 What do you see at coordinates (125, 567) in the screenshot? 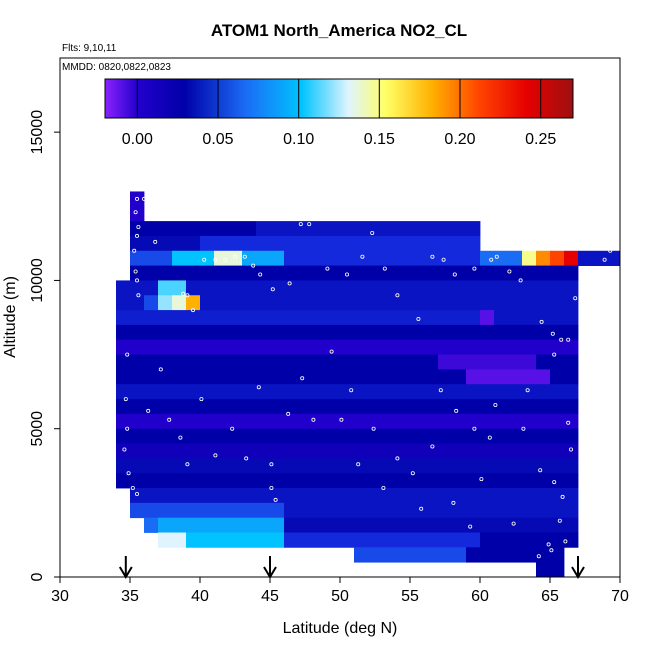
I see `flight-arrow` at bounding box center [125, 567].